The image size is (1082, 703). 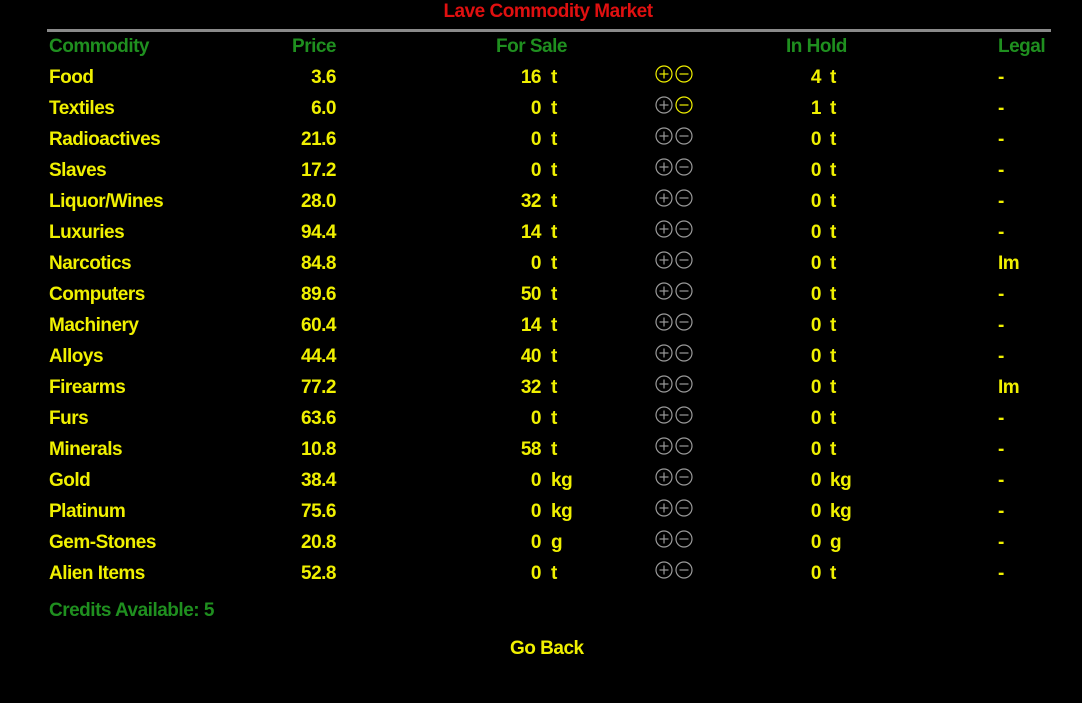 I want to click on table-row: Radioactives 21.6 0 t 0 t -, so click(x=541, y=143).